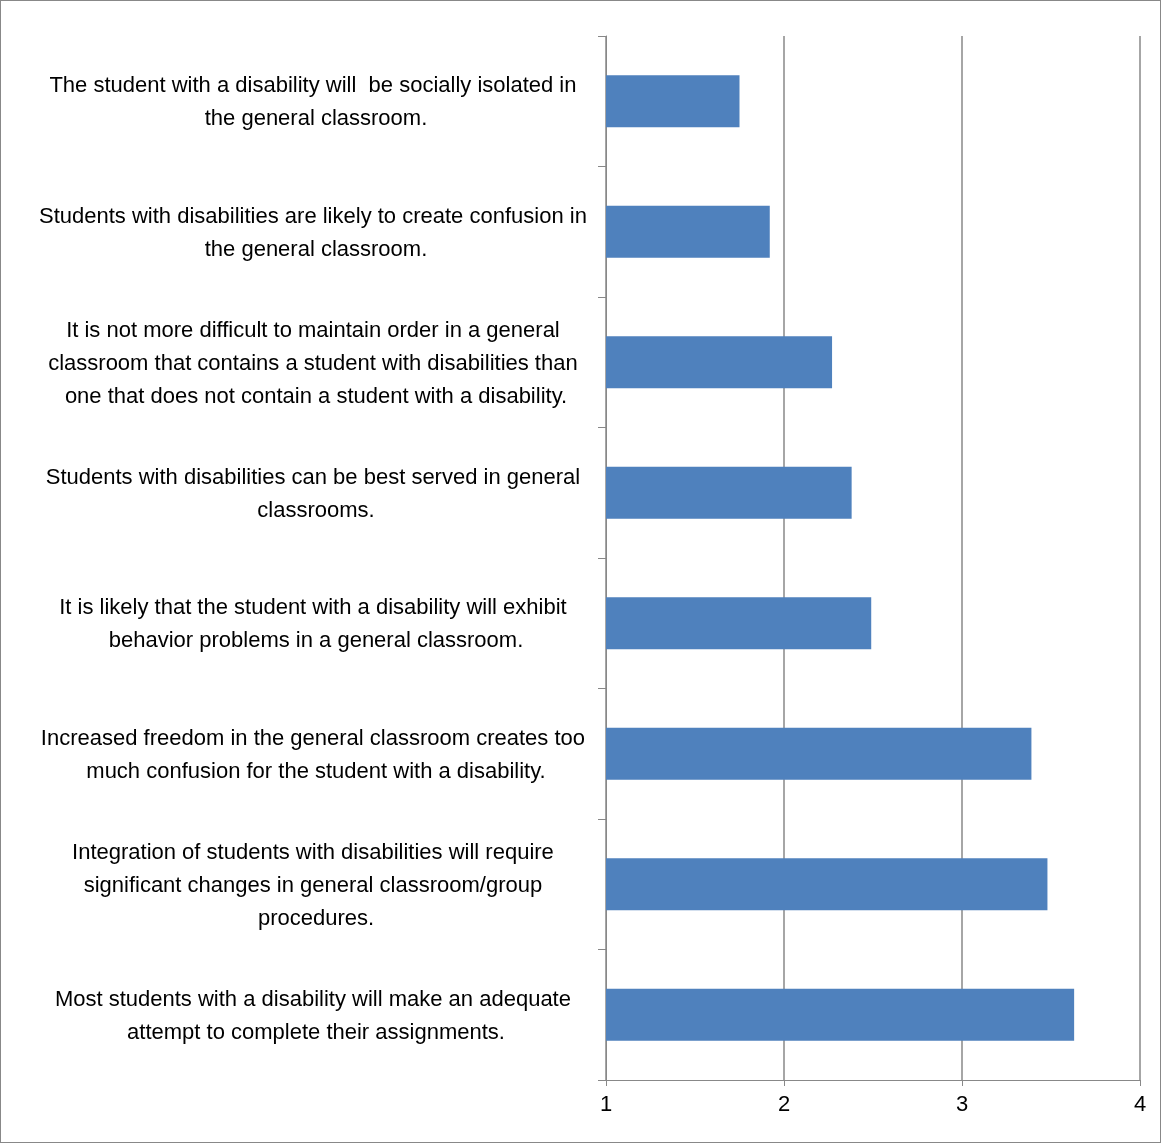 This screenshot has height=1143, width=1161. What do you see at coordinates (316, 101) in the screenshot?
I see `y-tick-label: The student with a disability will be socially isolated in the general classroom.` at bounding box center [316, 101].